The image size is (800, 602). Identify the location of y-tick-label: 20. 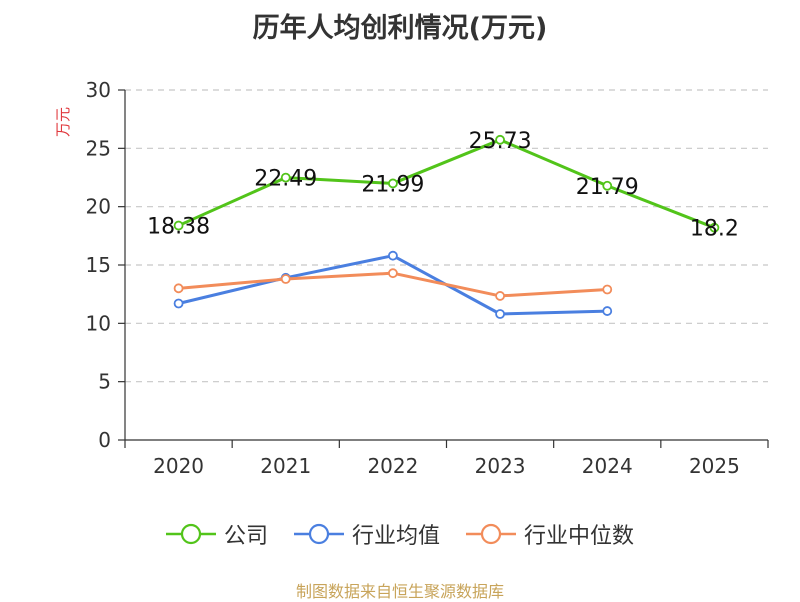
(98, 207).